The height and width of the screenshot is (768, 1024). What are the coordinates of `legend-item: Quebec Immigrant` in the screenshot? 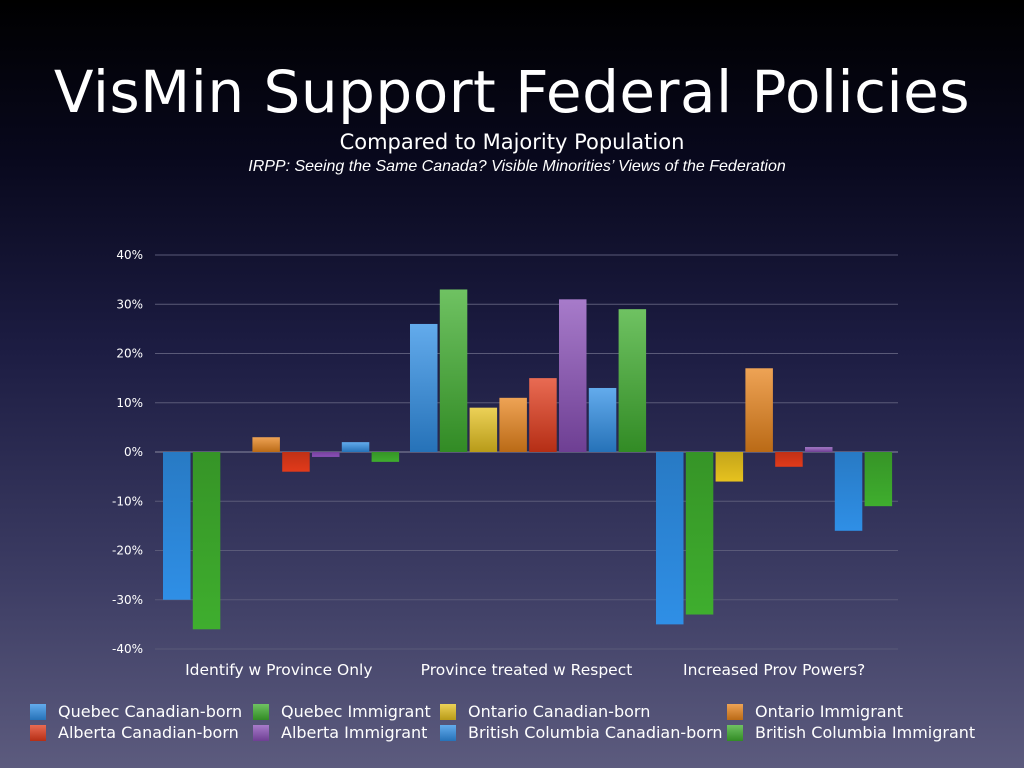 It's located at (342, 711).